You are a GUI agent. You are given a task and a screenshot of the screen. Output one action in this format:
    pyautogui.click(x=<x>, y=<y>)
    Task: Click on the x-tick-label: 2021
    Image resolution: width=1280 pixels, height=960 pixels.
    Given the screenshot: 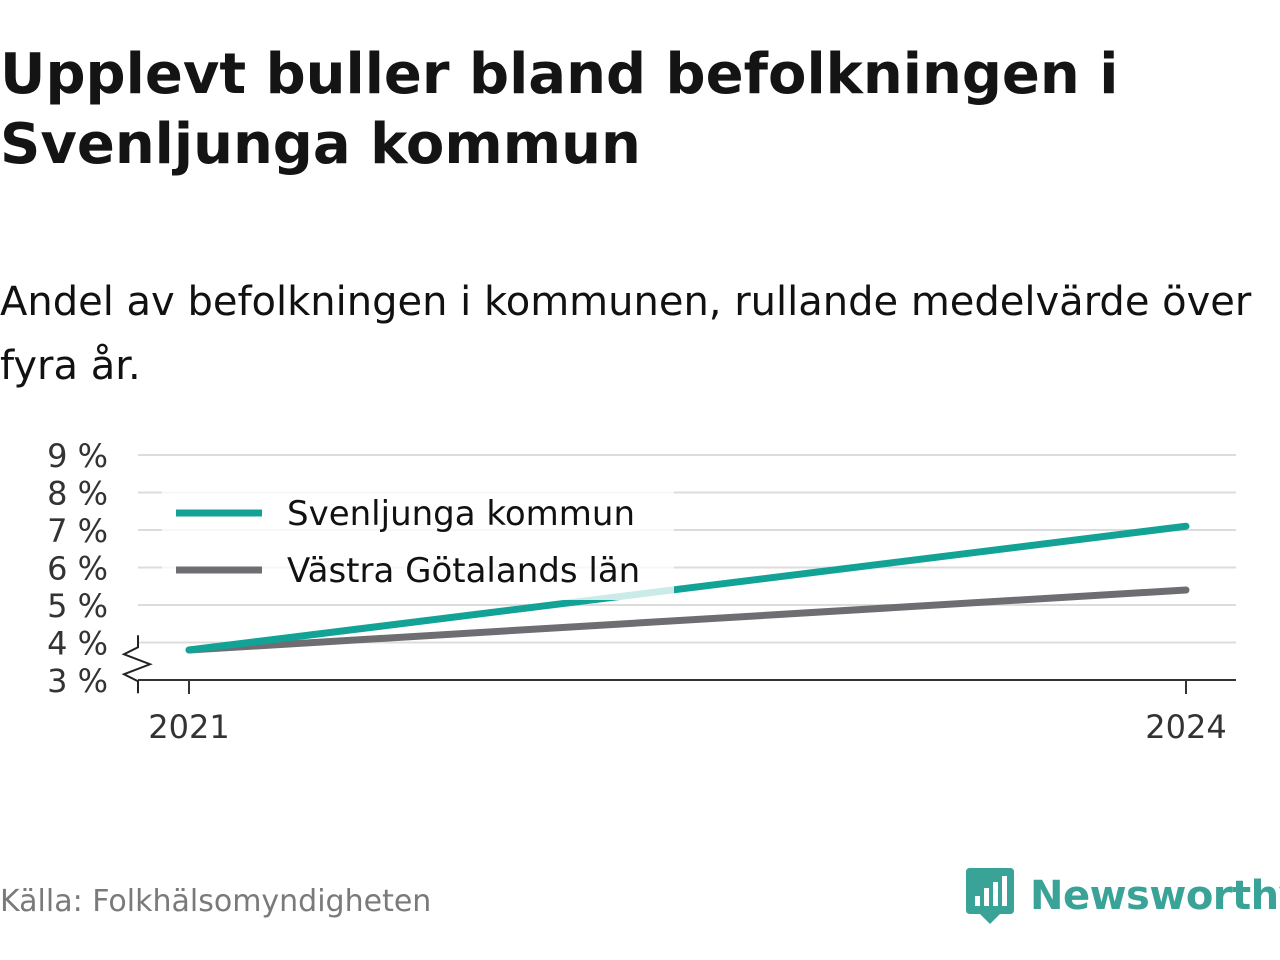 What is the action you would take?
    pyautogui.click(x=188, y=727)
    